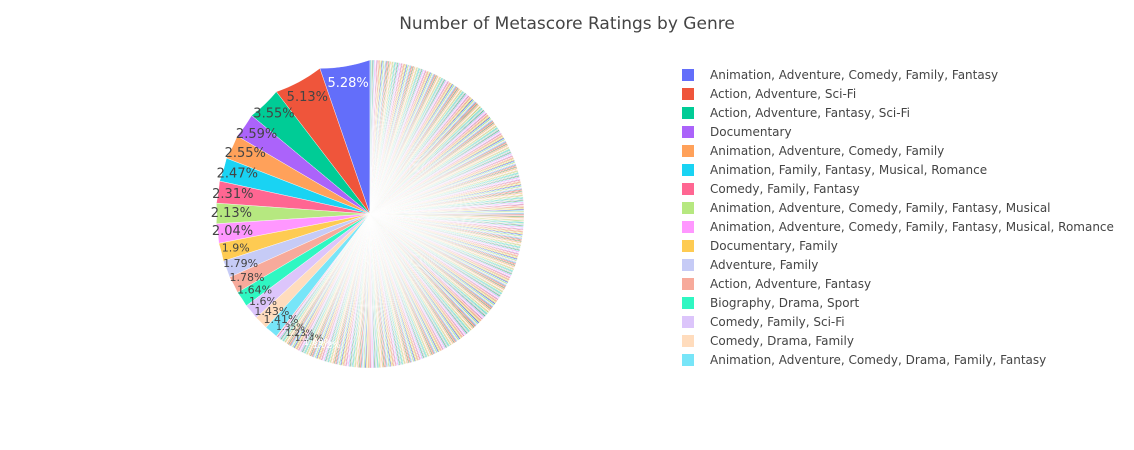 The height and width of the screenshot is (450, 1134). What do you see at coordinates (231, 213) in the screenshot?
I see `slice-percent-label: 2.13%` at bounding box center [231, 213].